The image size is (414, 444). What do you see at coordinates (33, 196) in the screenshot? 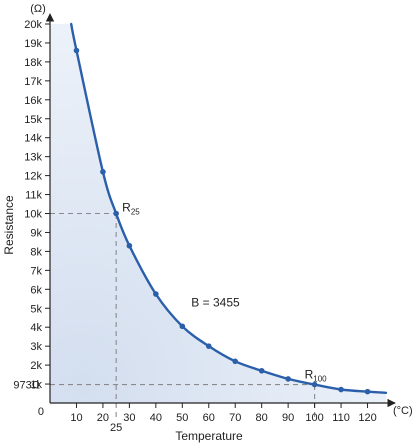
I see `y-tick-label: 11k` at bounding box center [33, 196].